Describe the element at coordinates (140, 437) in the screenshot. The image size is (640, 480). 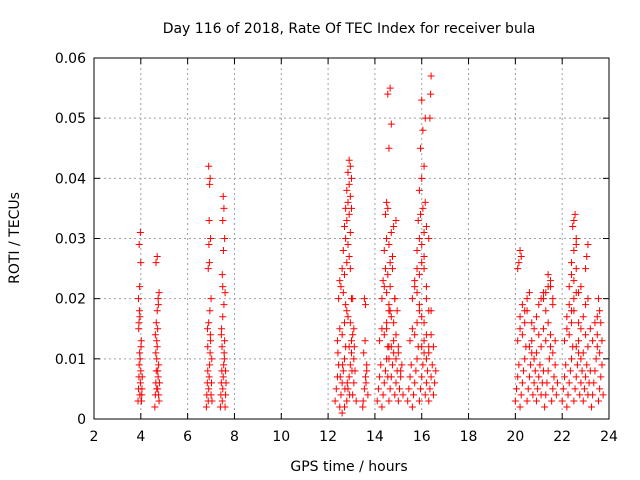
I see `x-tick-label: 4` at that location.